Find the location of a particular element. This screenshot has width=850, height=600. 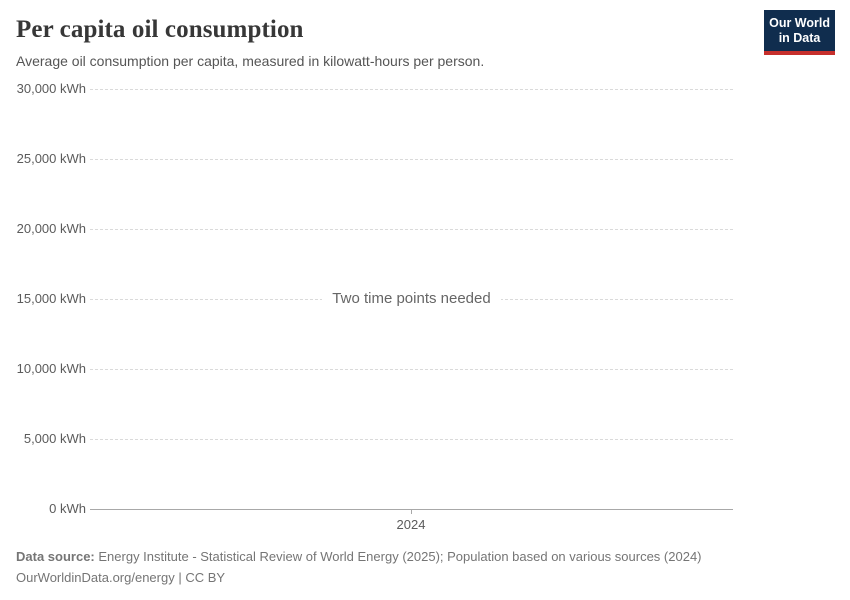

y-axis-tick-label: 15,000 kWh is located at coordinates (51, 298).